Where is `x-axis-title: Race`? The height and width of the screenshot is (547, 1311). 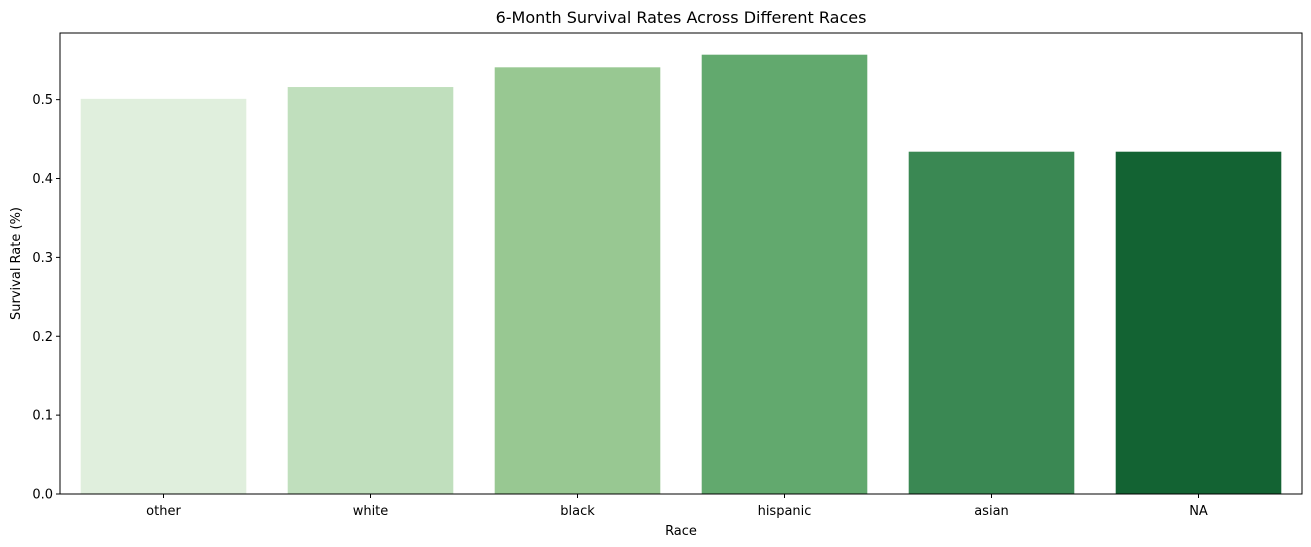 x-axis-title: Race is located at coordinates (681, 531).